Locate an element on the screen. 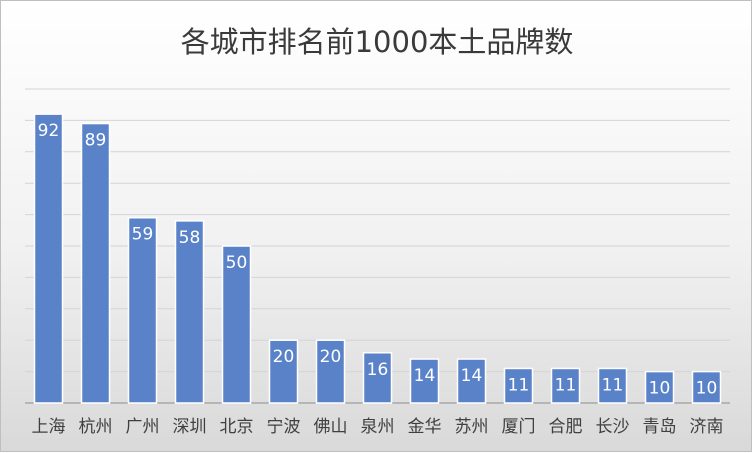 This screenshot has height=453, width=752. x-tick-label: 合肥 is located at coordinates (566, 427).